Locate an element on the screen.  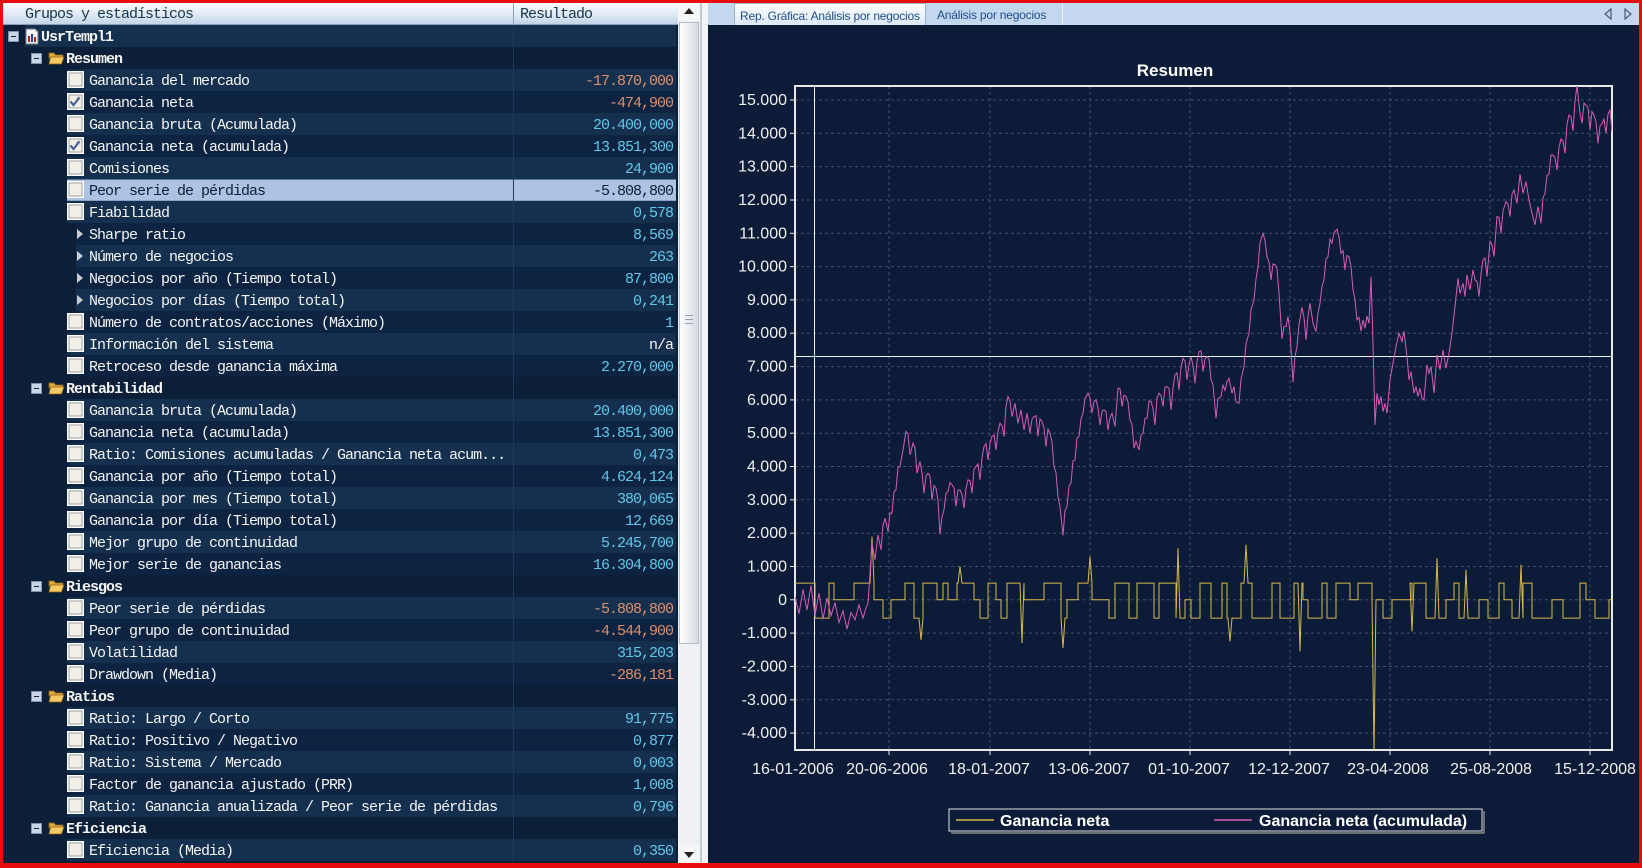
svg-text: 10.000 is located at coordinates (762, 267).